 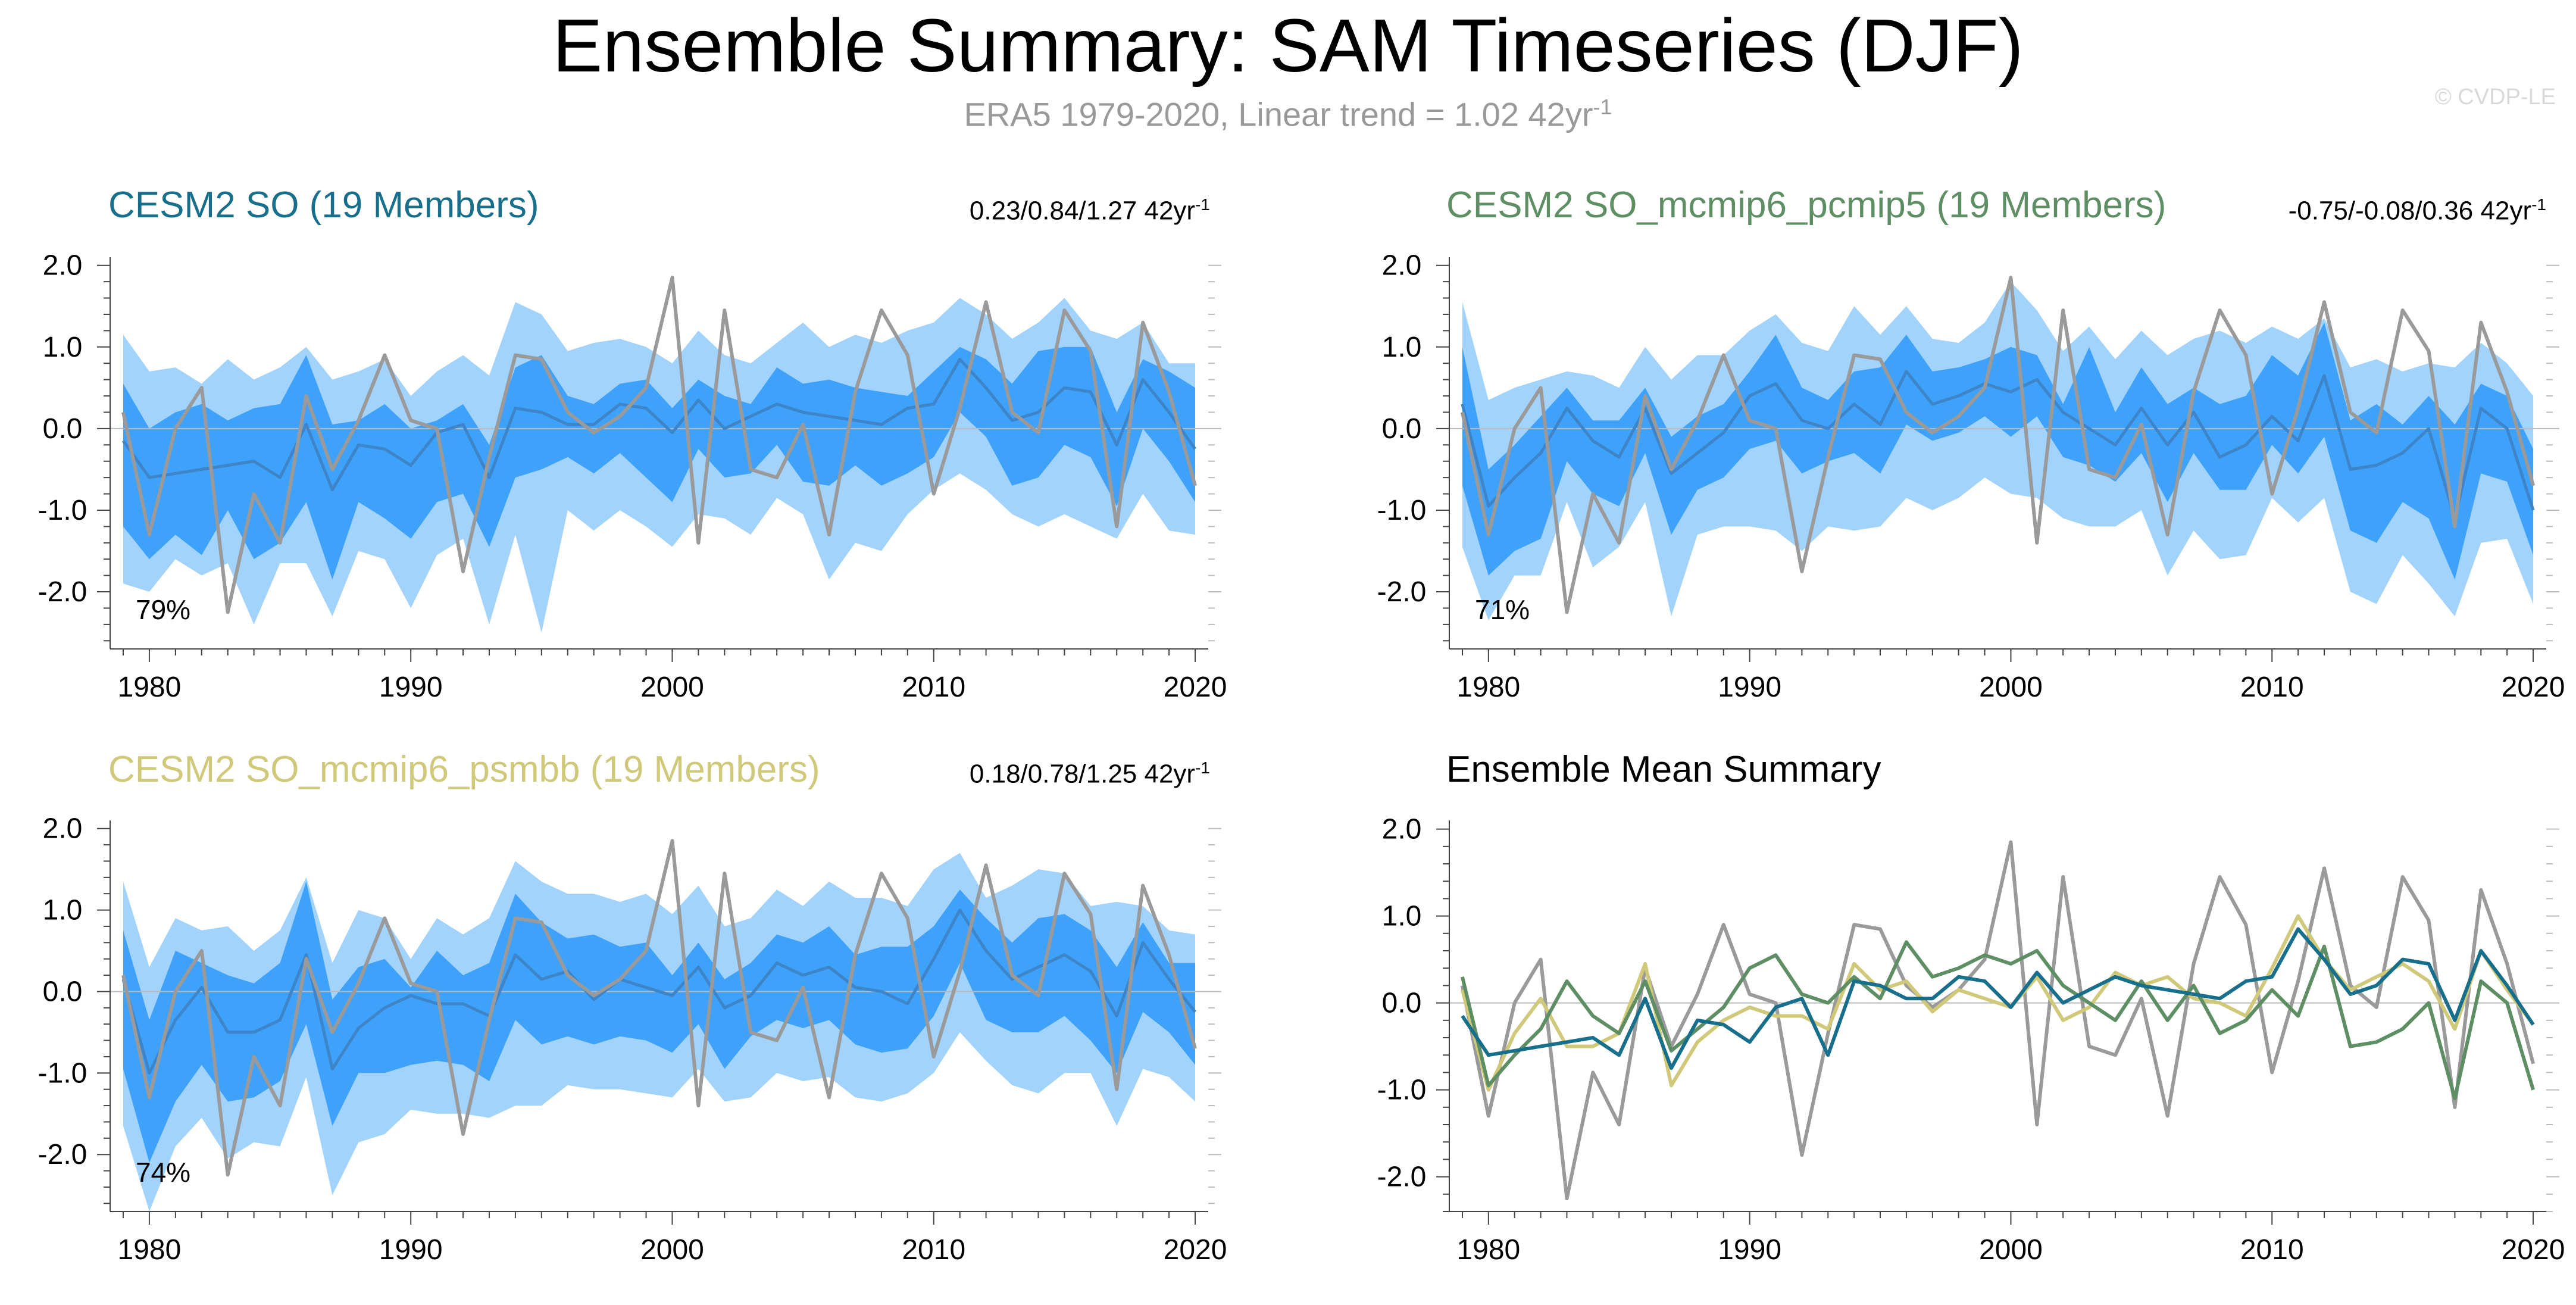 I want to click on percent-annotation: 79%, so click(x=163, y=609).